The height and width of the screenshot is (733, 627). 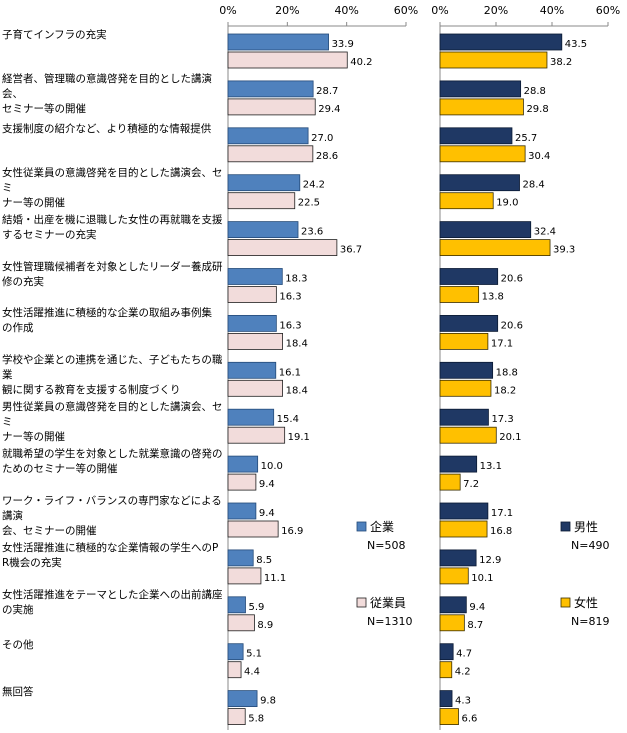 I want to click on bar-label-0-1-14: 5.8, so click(x=256, y=719).